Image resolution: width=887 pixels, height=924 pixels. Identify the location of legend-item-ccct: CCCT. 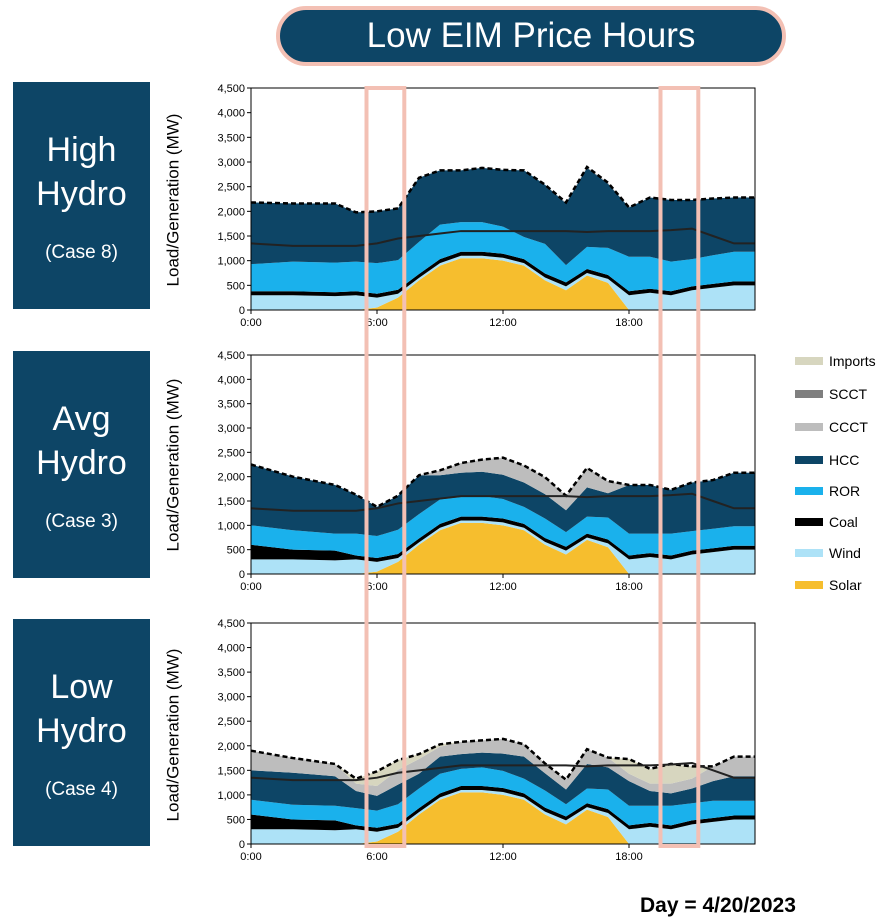
(831, 427).